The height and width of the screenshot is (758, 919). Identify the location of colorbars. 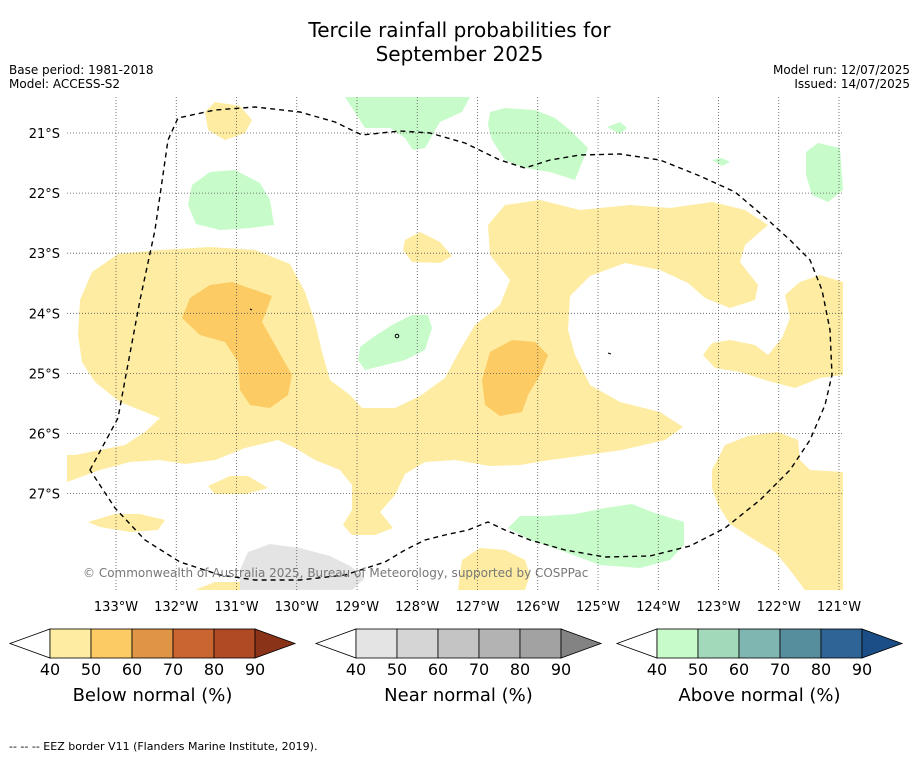
(456, 643).